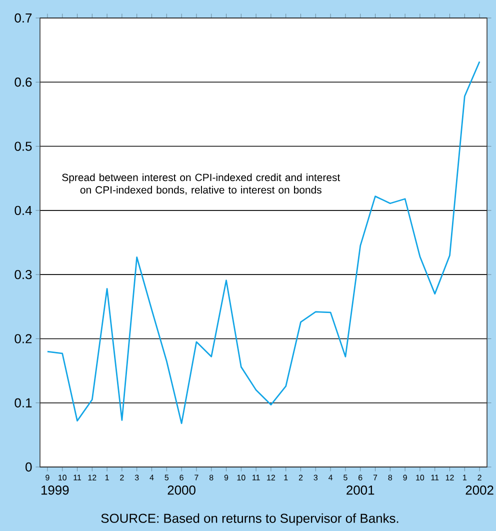 The width and height of the screenshot is (496, 531). Describe the element at coordinates (23, 82) in the screenshot. I see `y-tick-label: 0.6` at that location.